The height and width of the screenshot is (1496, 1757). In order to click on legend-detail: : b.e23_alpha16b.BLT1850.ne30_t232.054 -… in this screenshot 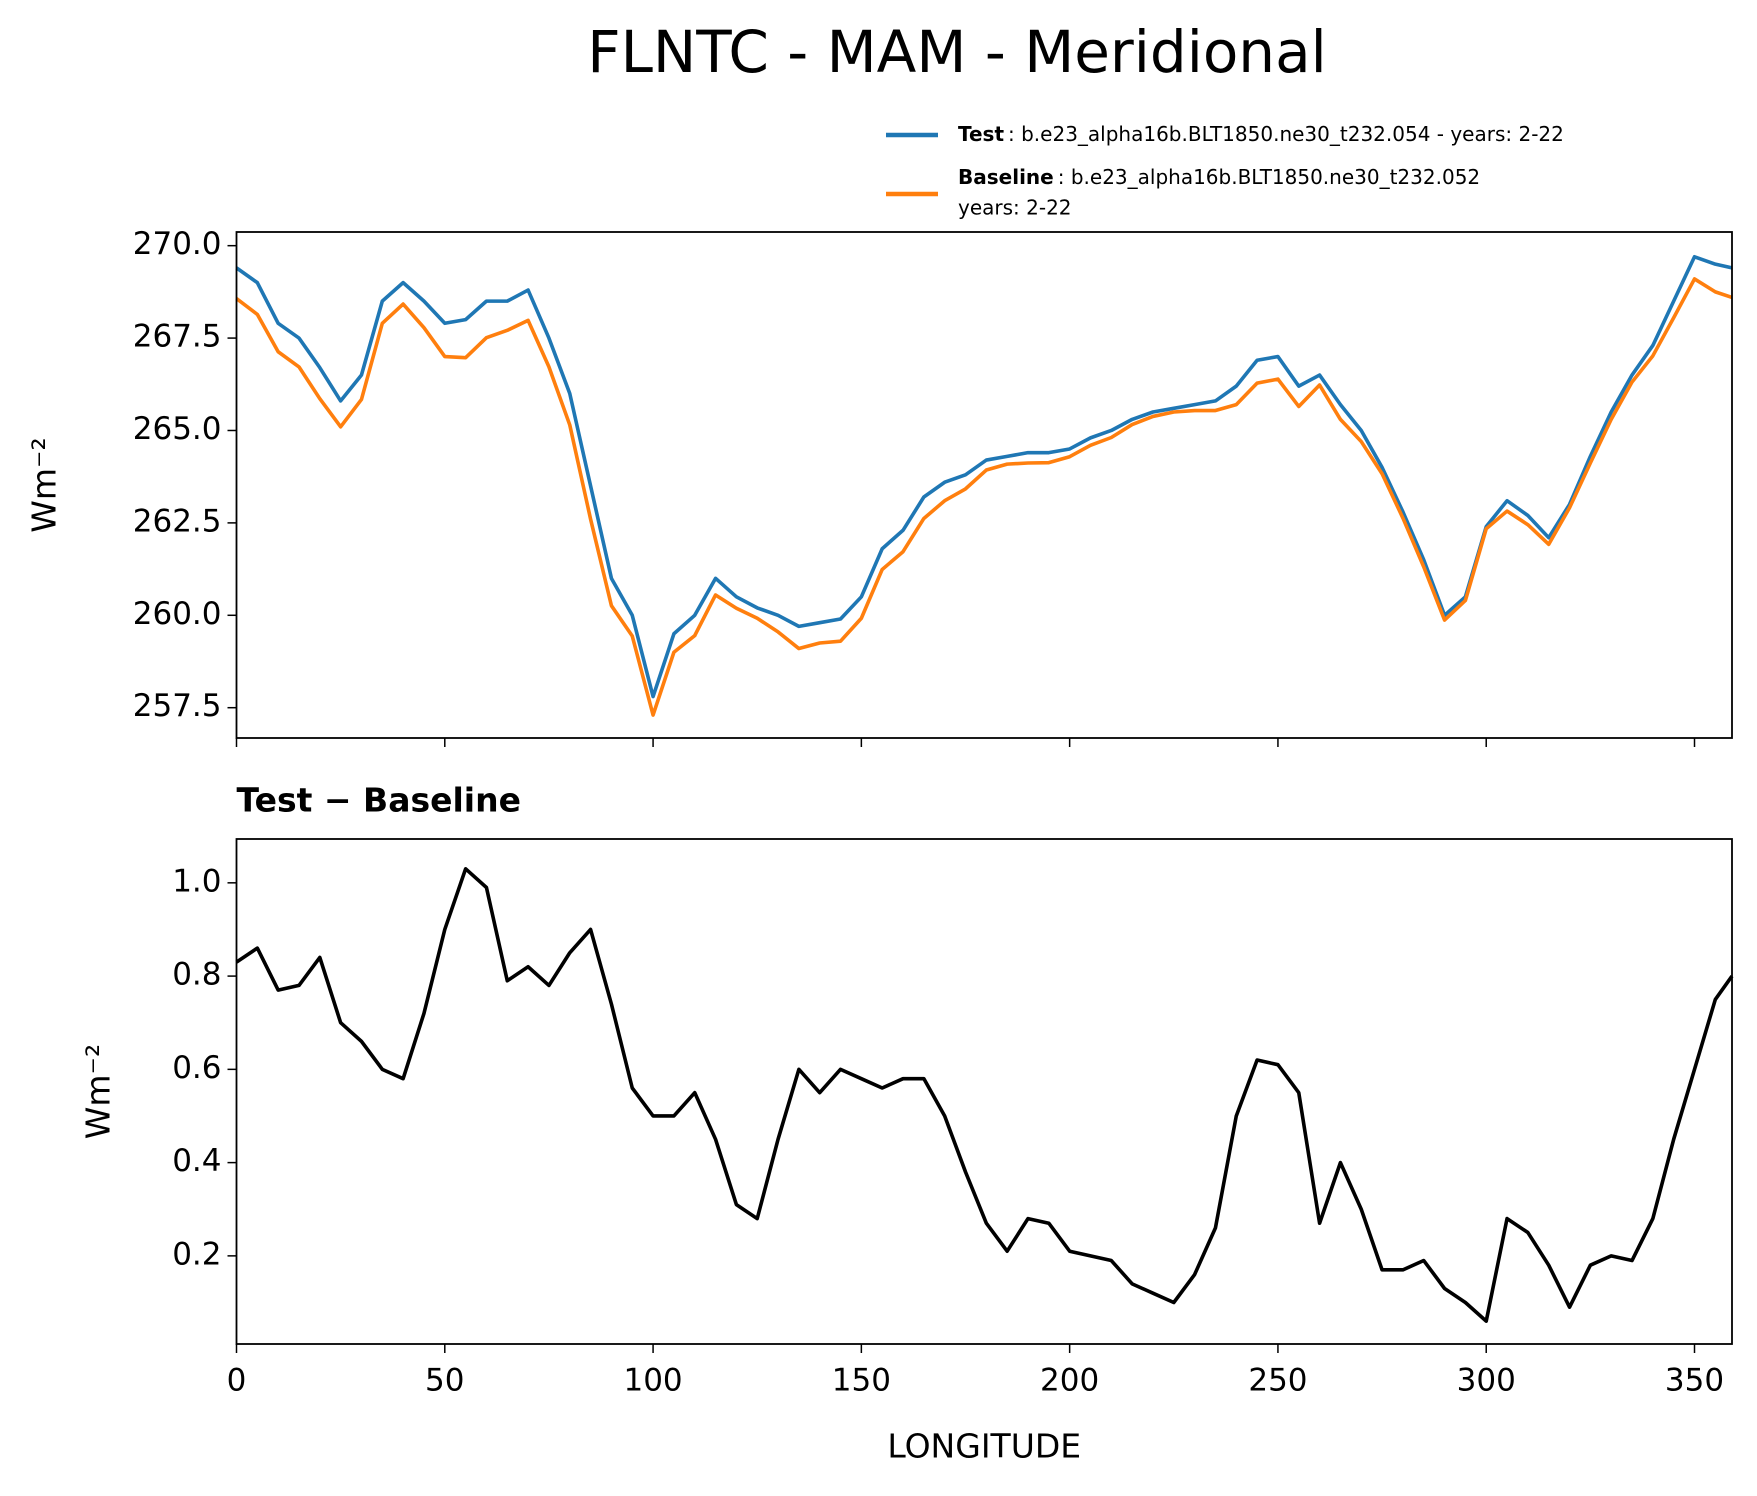, I will do `click(1286, 134)`.